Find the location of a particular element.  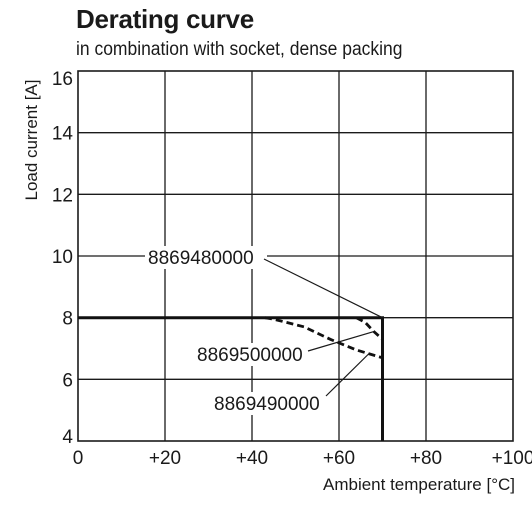

x-axis-label: Ambient temperature [°C] is located at coordinates (419, 484).